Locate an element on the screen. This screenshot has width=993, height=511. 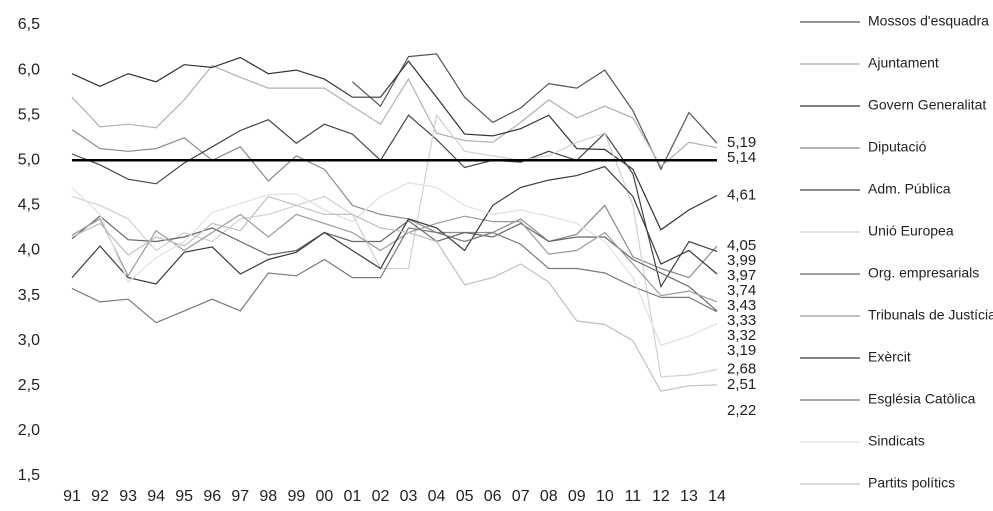
x-tick-label: 10 is located at coordinates (605, 496).